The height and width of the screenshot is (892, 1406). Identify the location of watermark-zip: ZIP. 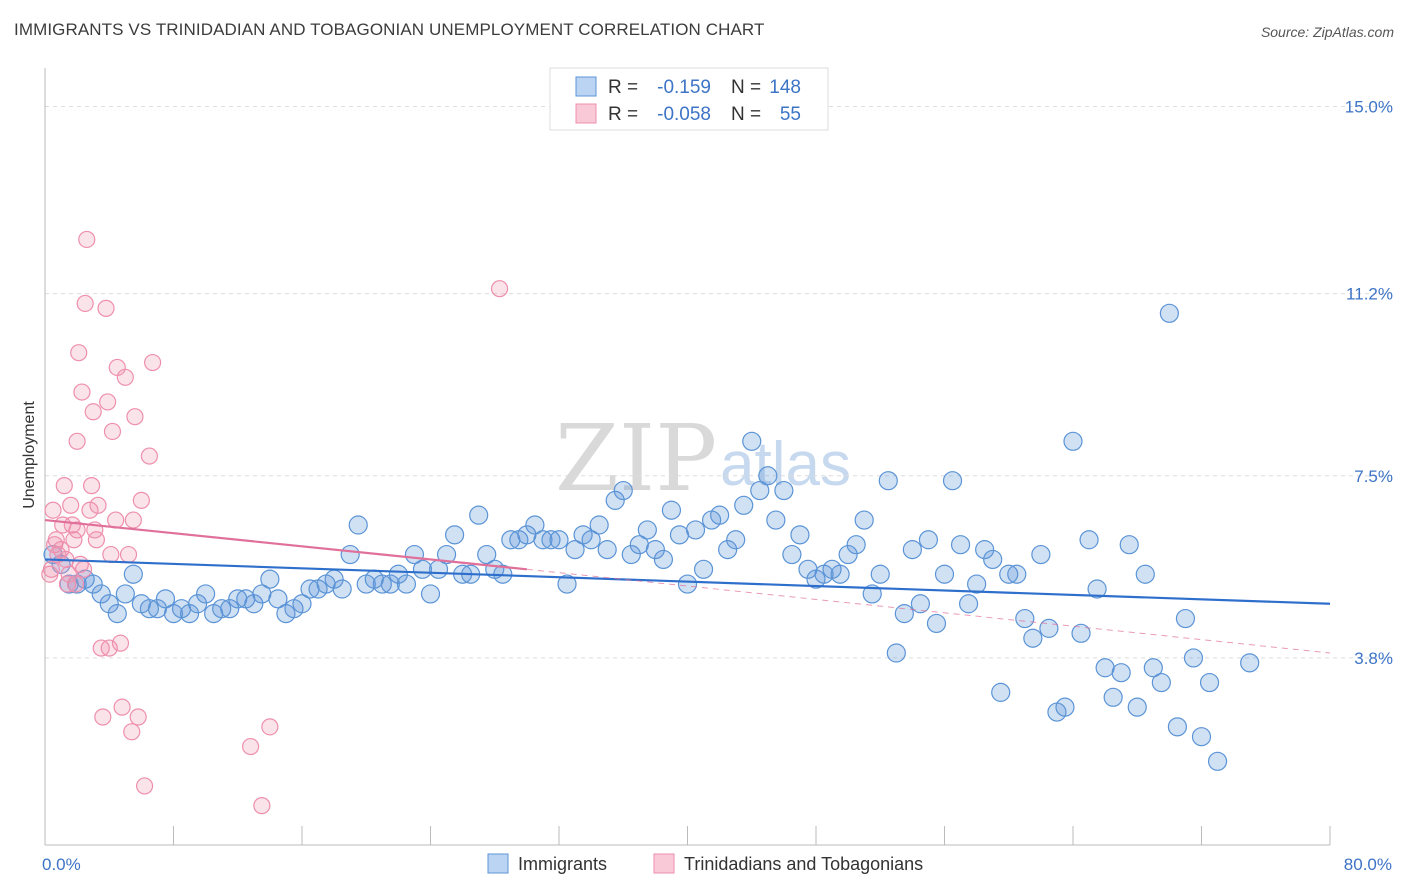
(636, 458).